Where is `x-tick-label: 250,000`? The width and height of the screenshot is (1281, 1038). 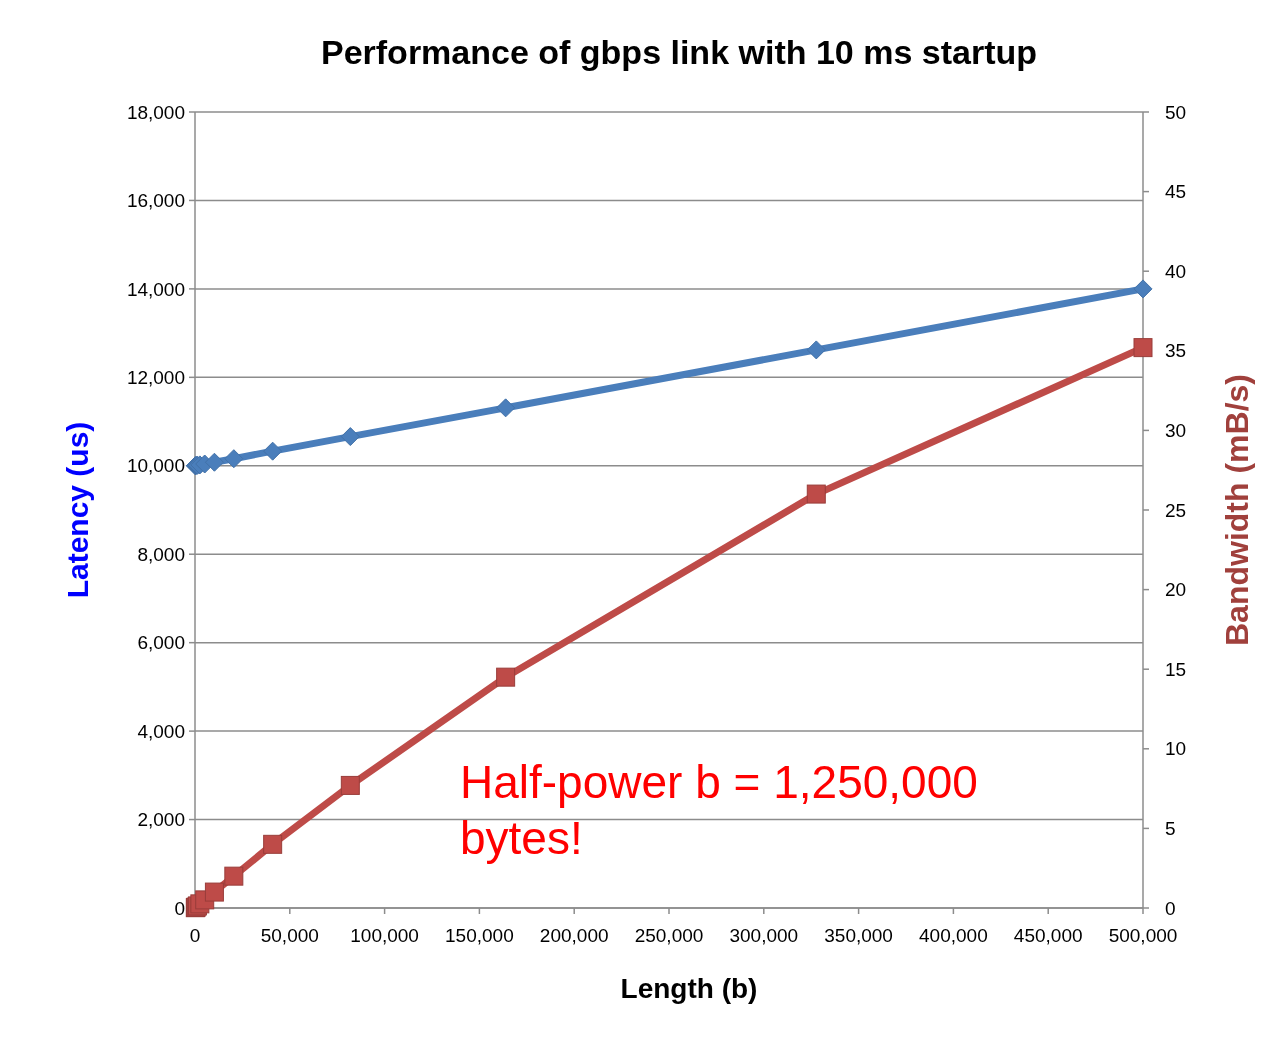 x-tick-label: 250,000 is located at coordinates (669, 935).